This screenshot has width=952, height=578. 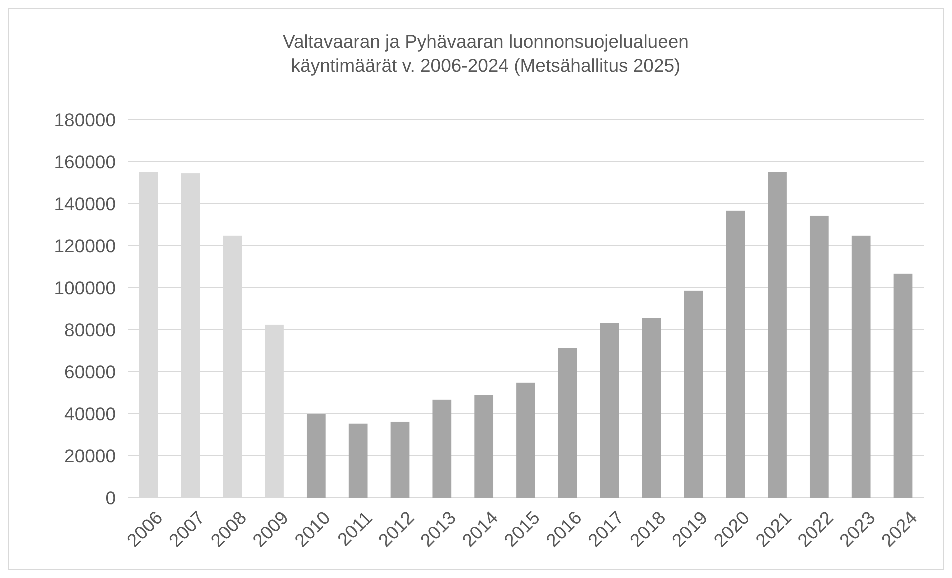 I want to click on y-tick-label: 140000, so click(x=85, y=203).